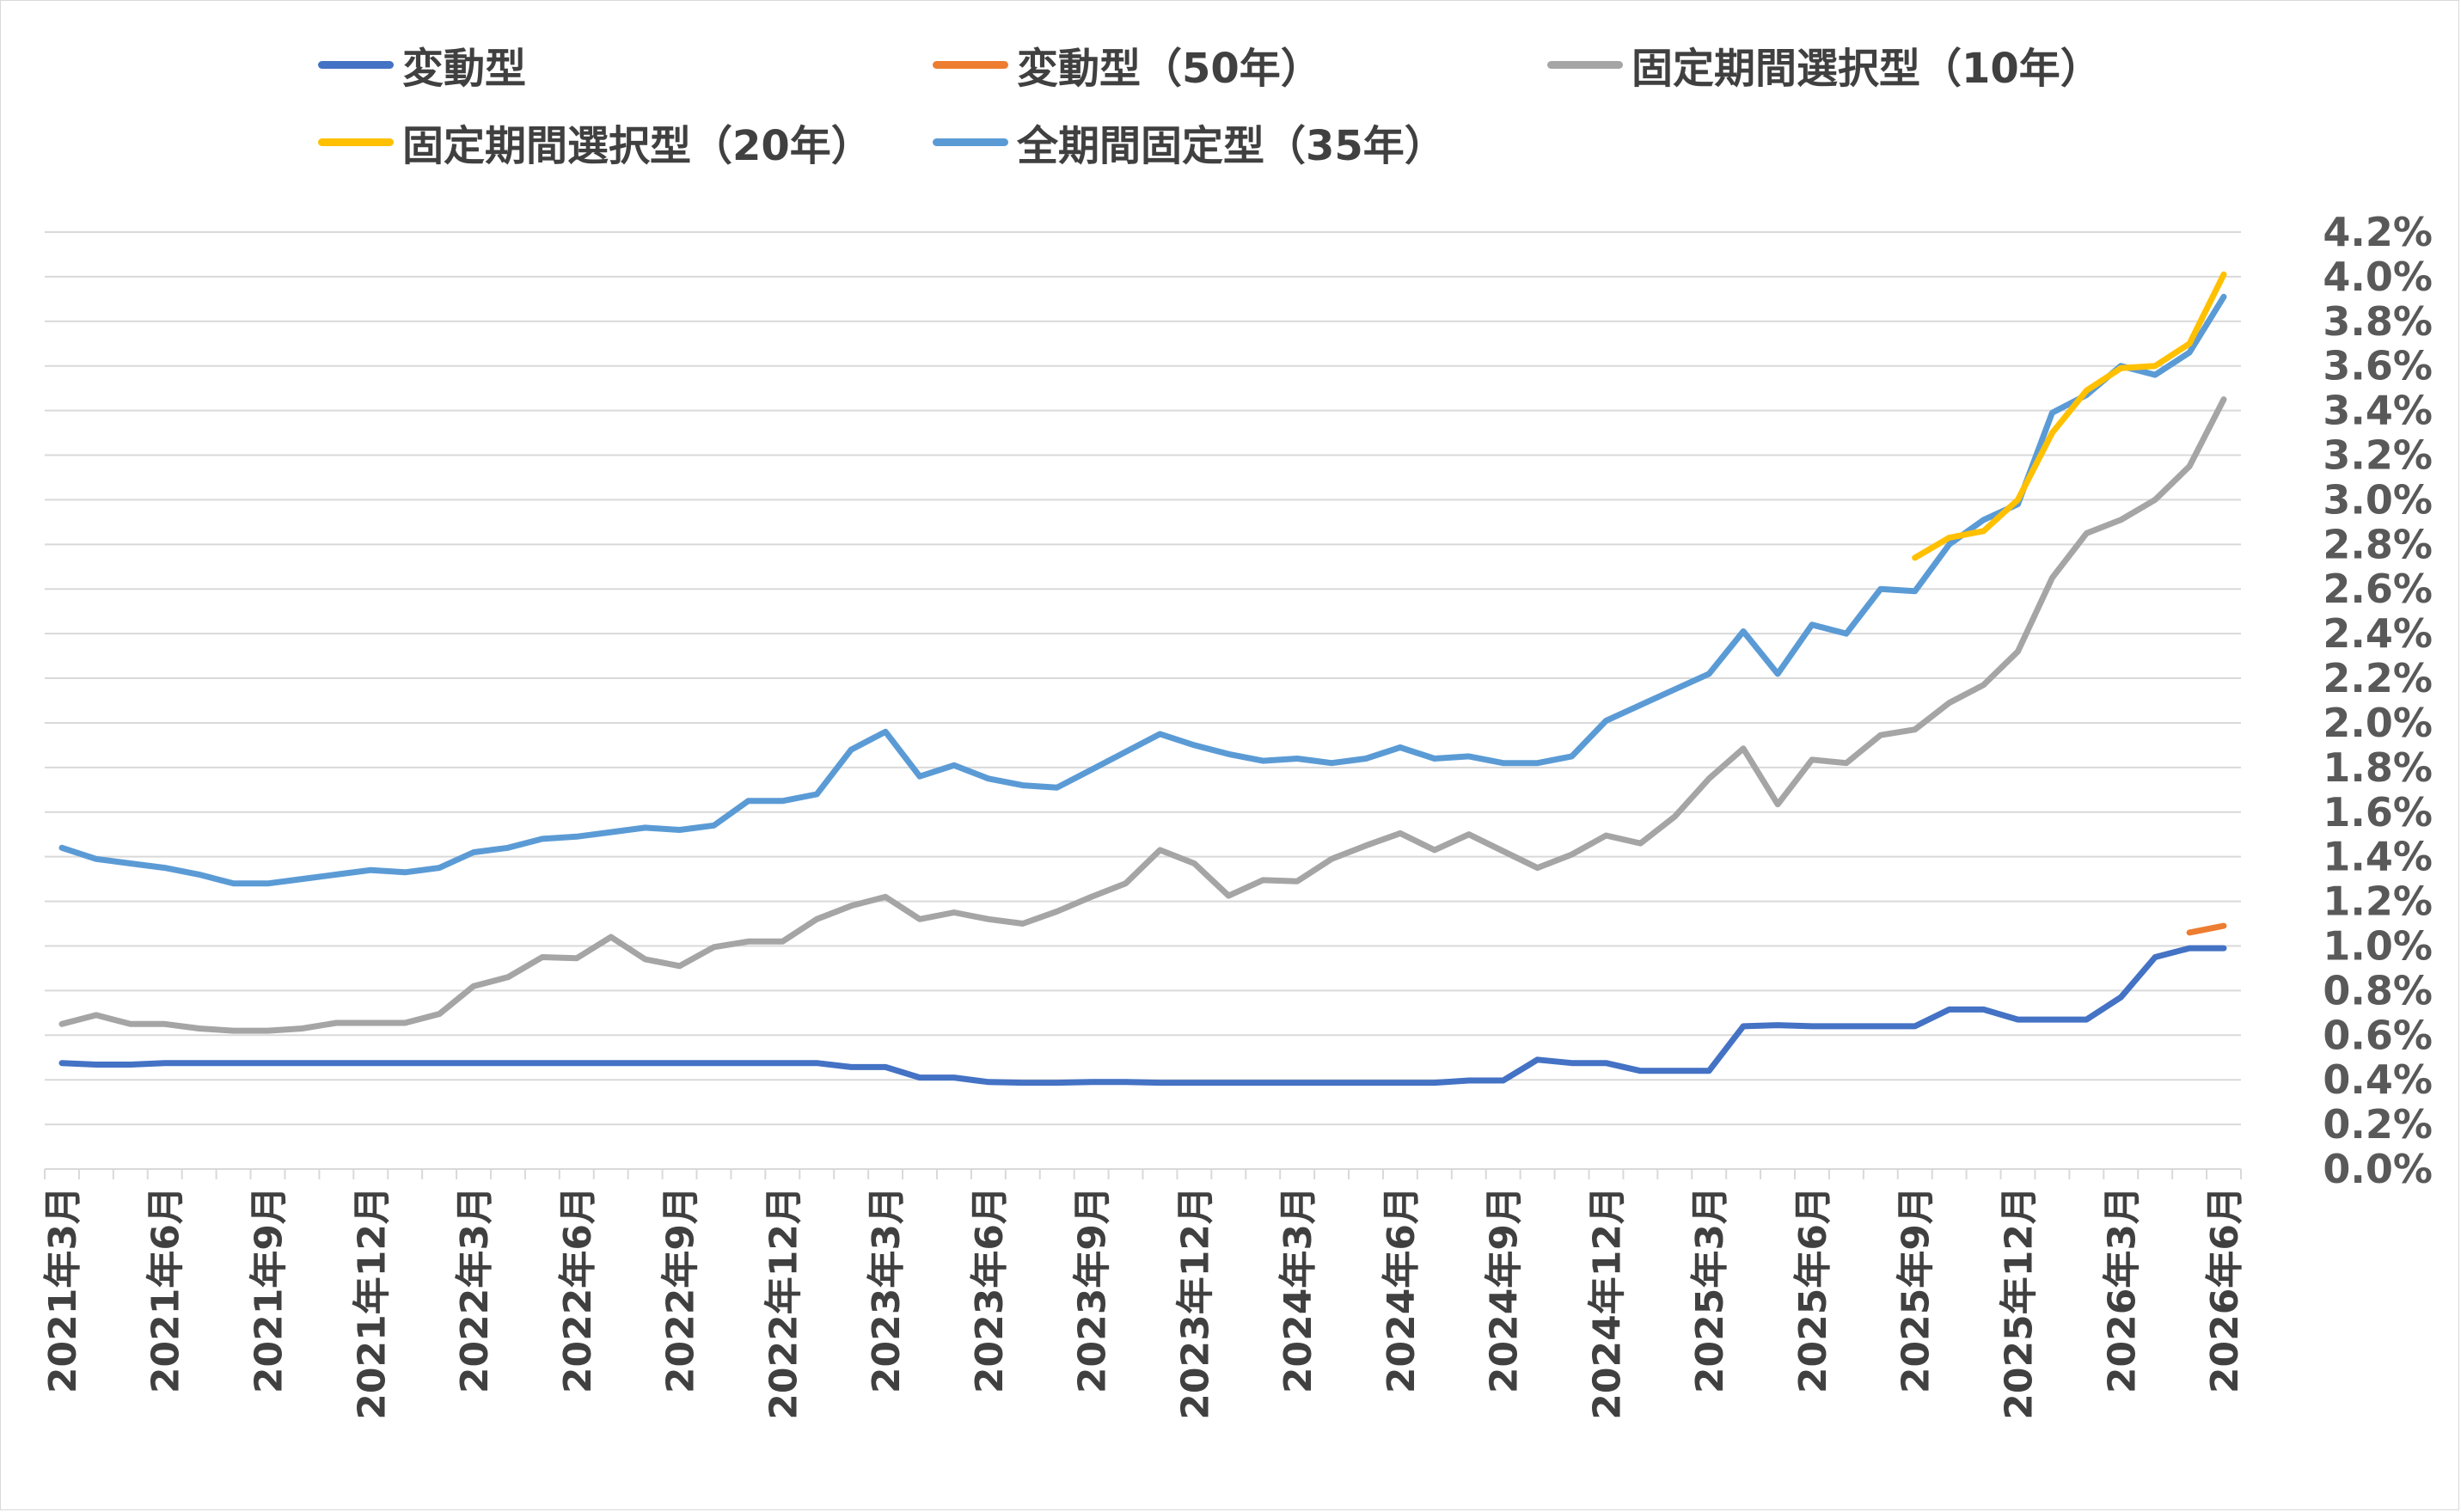 Image resolution: width=2461 pixels, height=1512 pixels. I want to click on x-tick-label: 2021年12月, so click(372, 1303).